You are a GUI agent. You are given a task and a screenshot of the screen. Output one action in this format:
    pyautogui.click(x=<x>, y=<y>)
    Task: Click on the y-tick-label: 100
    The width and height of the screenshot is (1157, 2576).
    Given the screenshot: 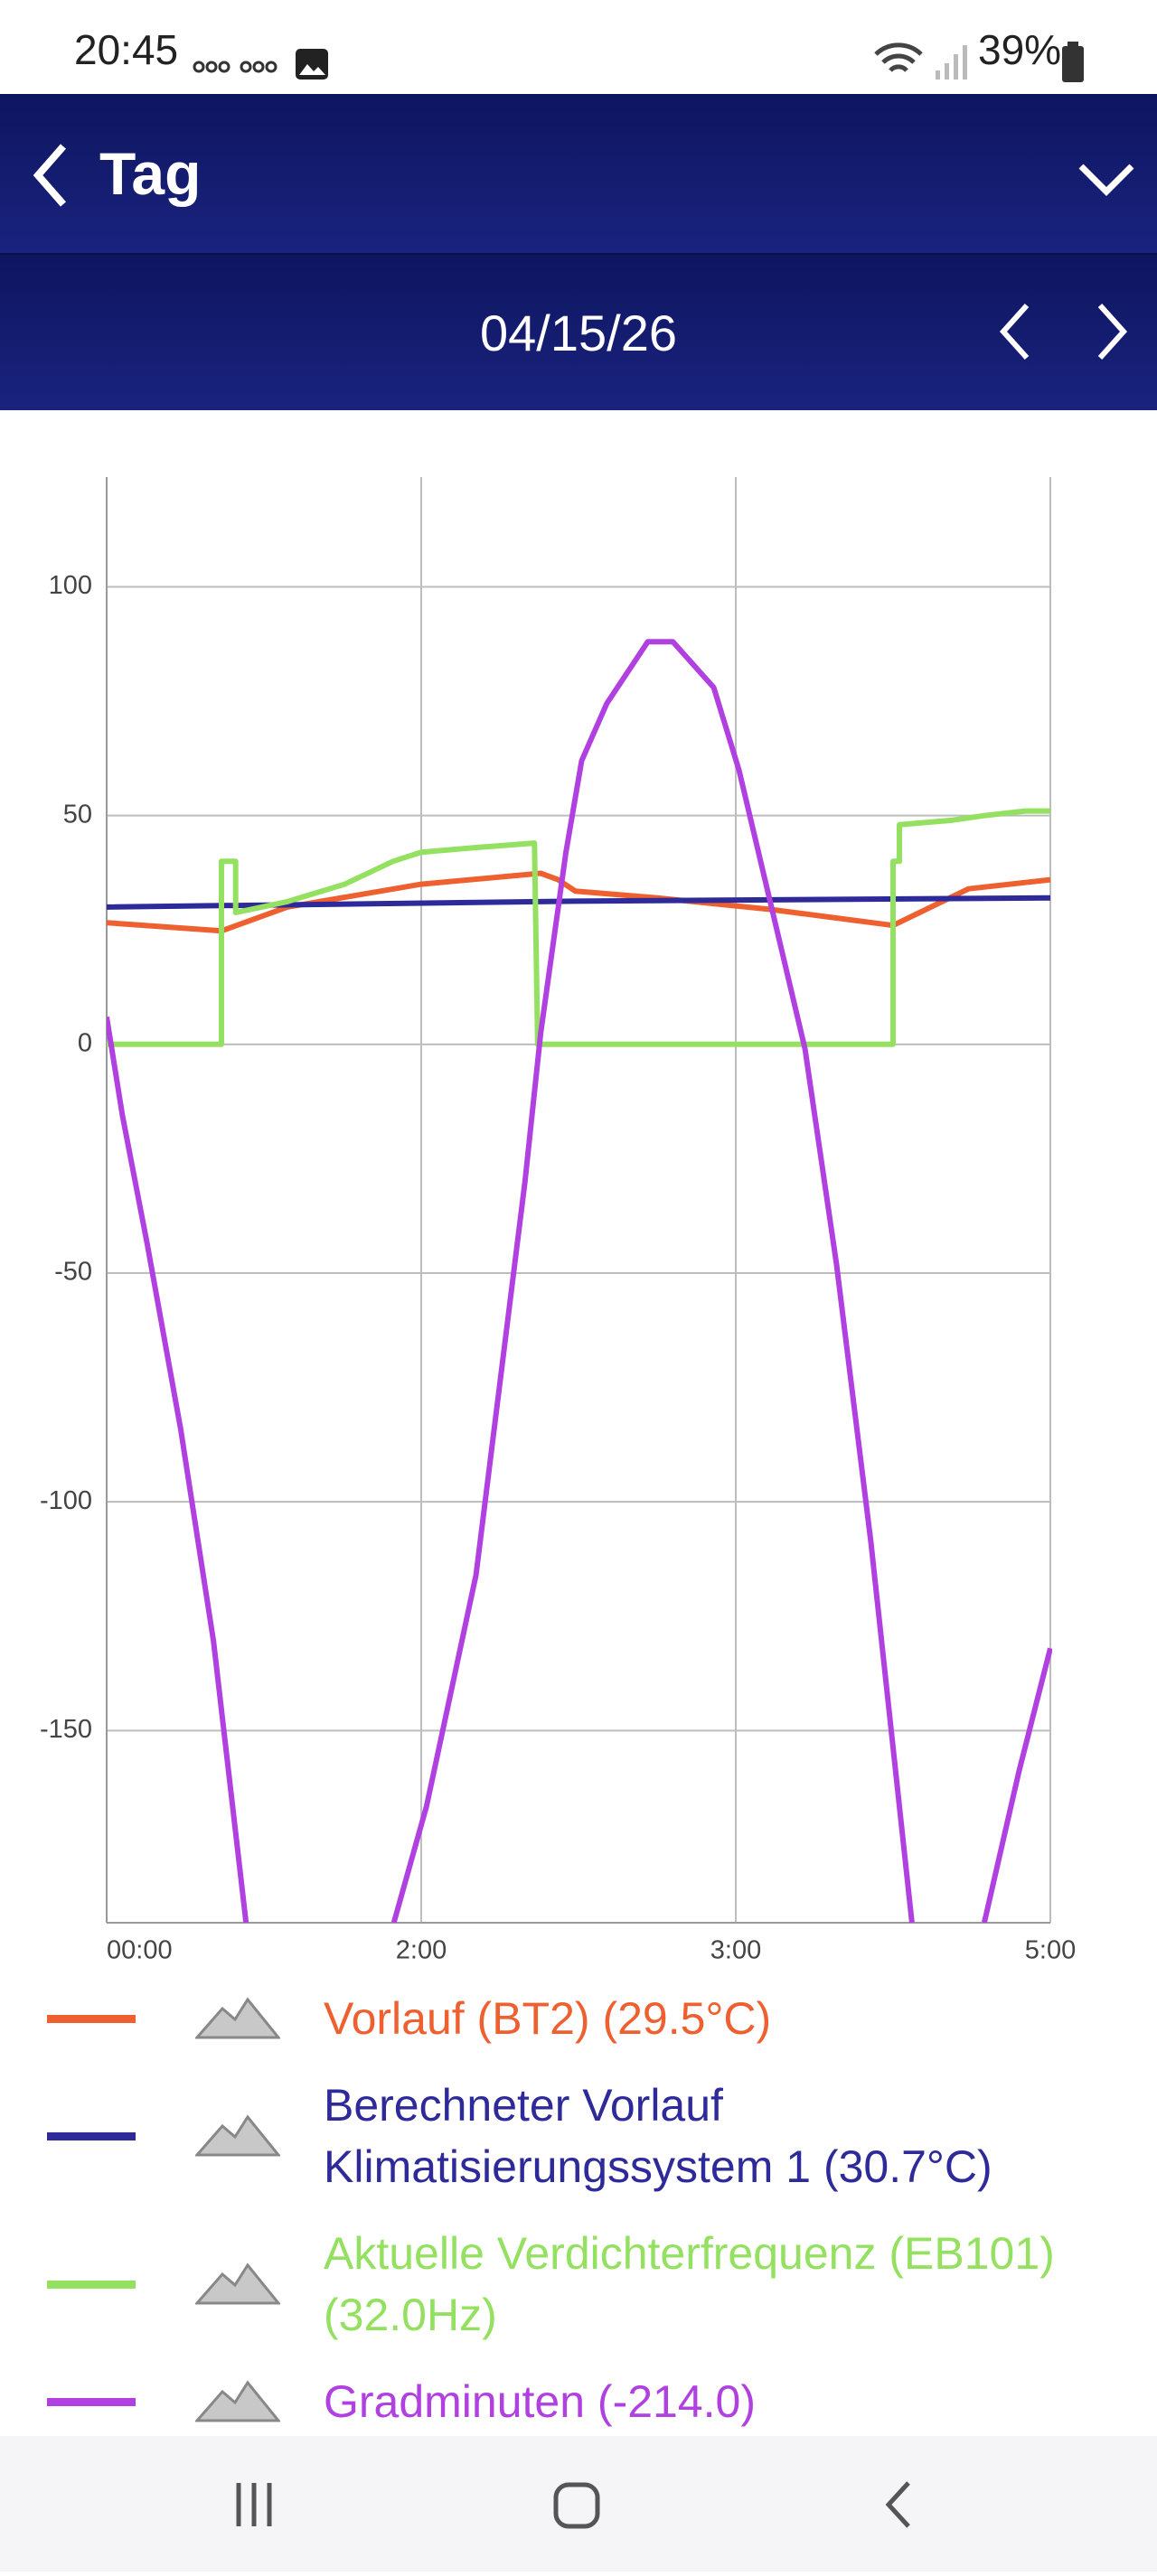 What is the action you would take?
    pyautogui.click(x=71, y=585)
    